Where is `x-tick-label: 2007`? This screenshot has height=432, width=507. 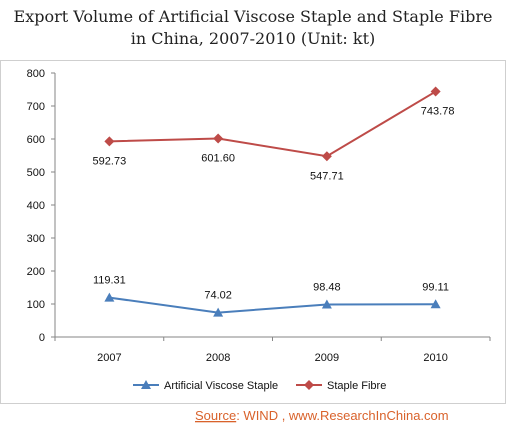
x-tick-label: 2007 is located at coordinates (109, 358).